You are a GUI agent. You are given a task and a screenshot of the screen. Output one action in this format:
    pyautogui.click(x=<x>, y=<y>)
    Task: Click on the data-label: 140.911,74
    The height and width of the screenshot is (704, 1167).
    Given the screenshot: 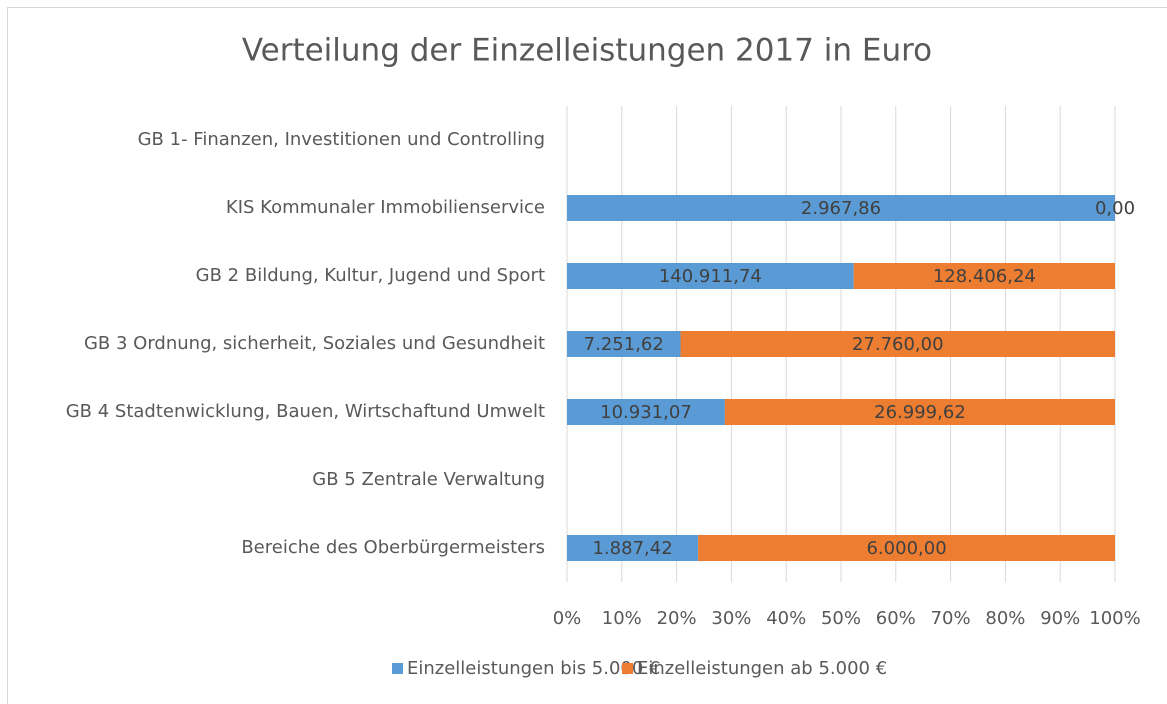 What is the action you would take?
    pyautogui.click(x=710, y=276)
    